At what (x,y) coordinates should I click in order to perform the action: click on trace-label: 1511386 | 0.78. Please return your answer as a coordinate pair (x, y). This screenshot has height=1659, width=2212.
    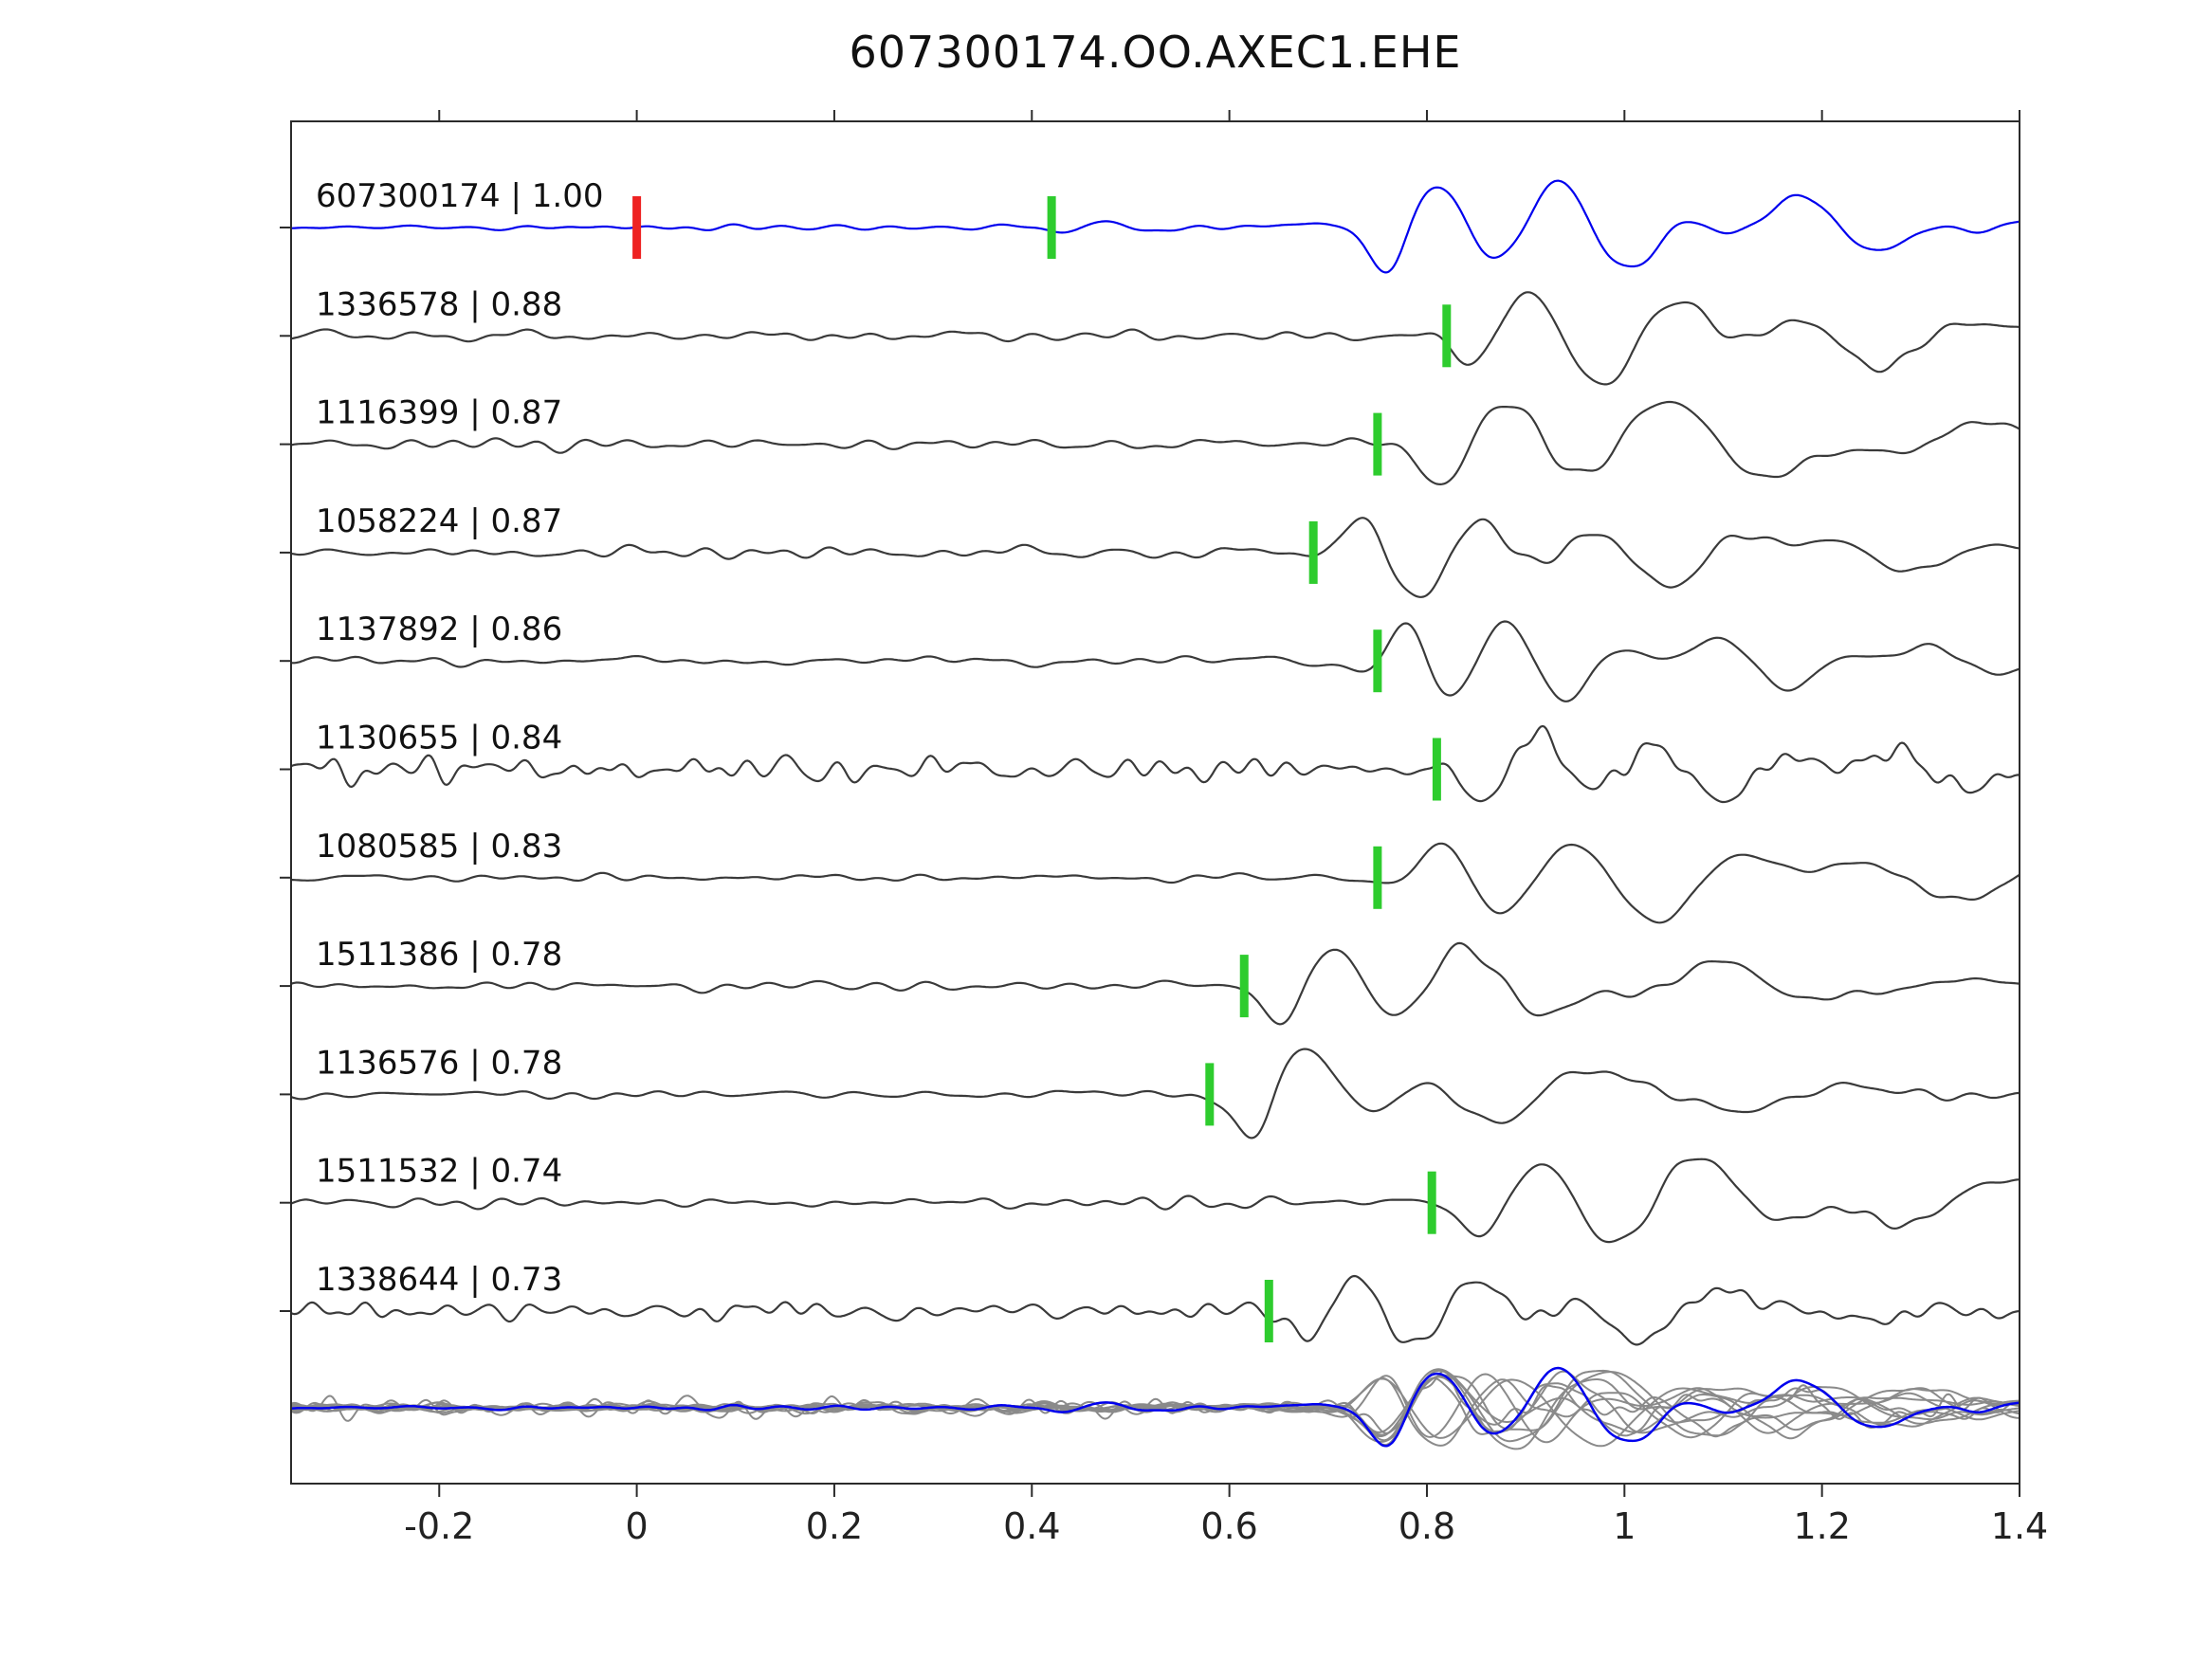
    Looking at the image, I should click on (439, 955).